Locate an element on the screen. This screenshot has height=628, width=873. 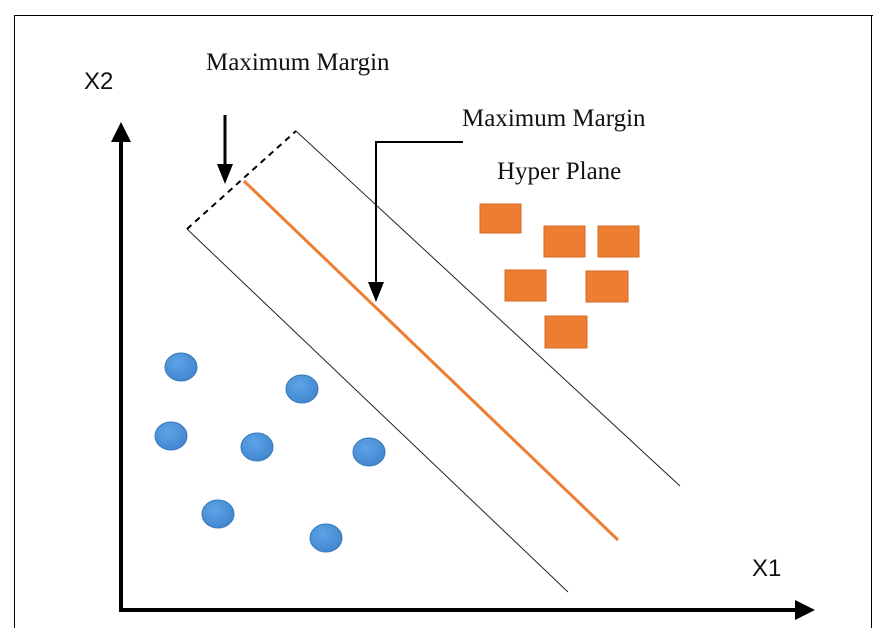
y-axis-label: X2 is located at coordinates (98, 81).